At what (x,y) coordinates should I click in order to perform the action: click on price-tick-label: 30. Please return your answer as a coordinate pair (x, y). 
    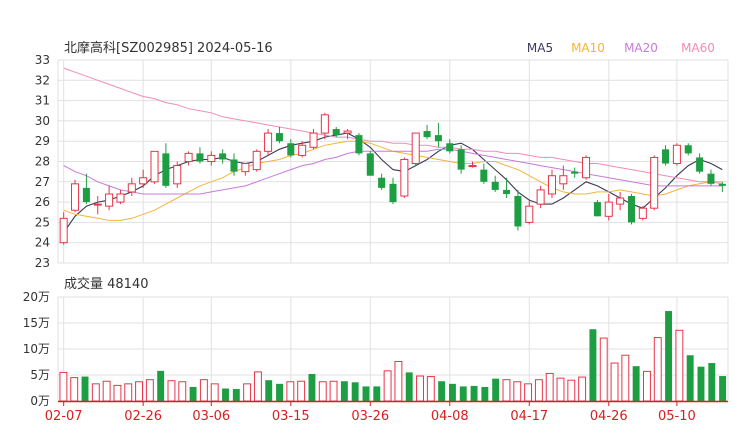
    Looking at the image, I should click on (42, 121).